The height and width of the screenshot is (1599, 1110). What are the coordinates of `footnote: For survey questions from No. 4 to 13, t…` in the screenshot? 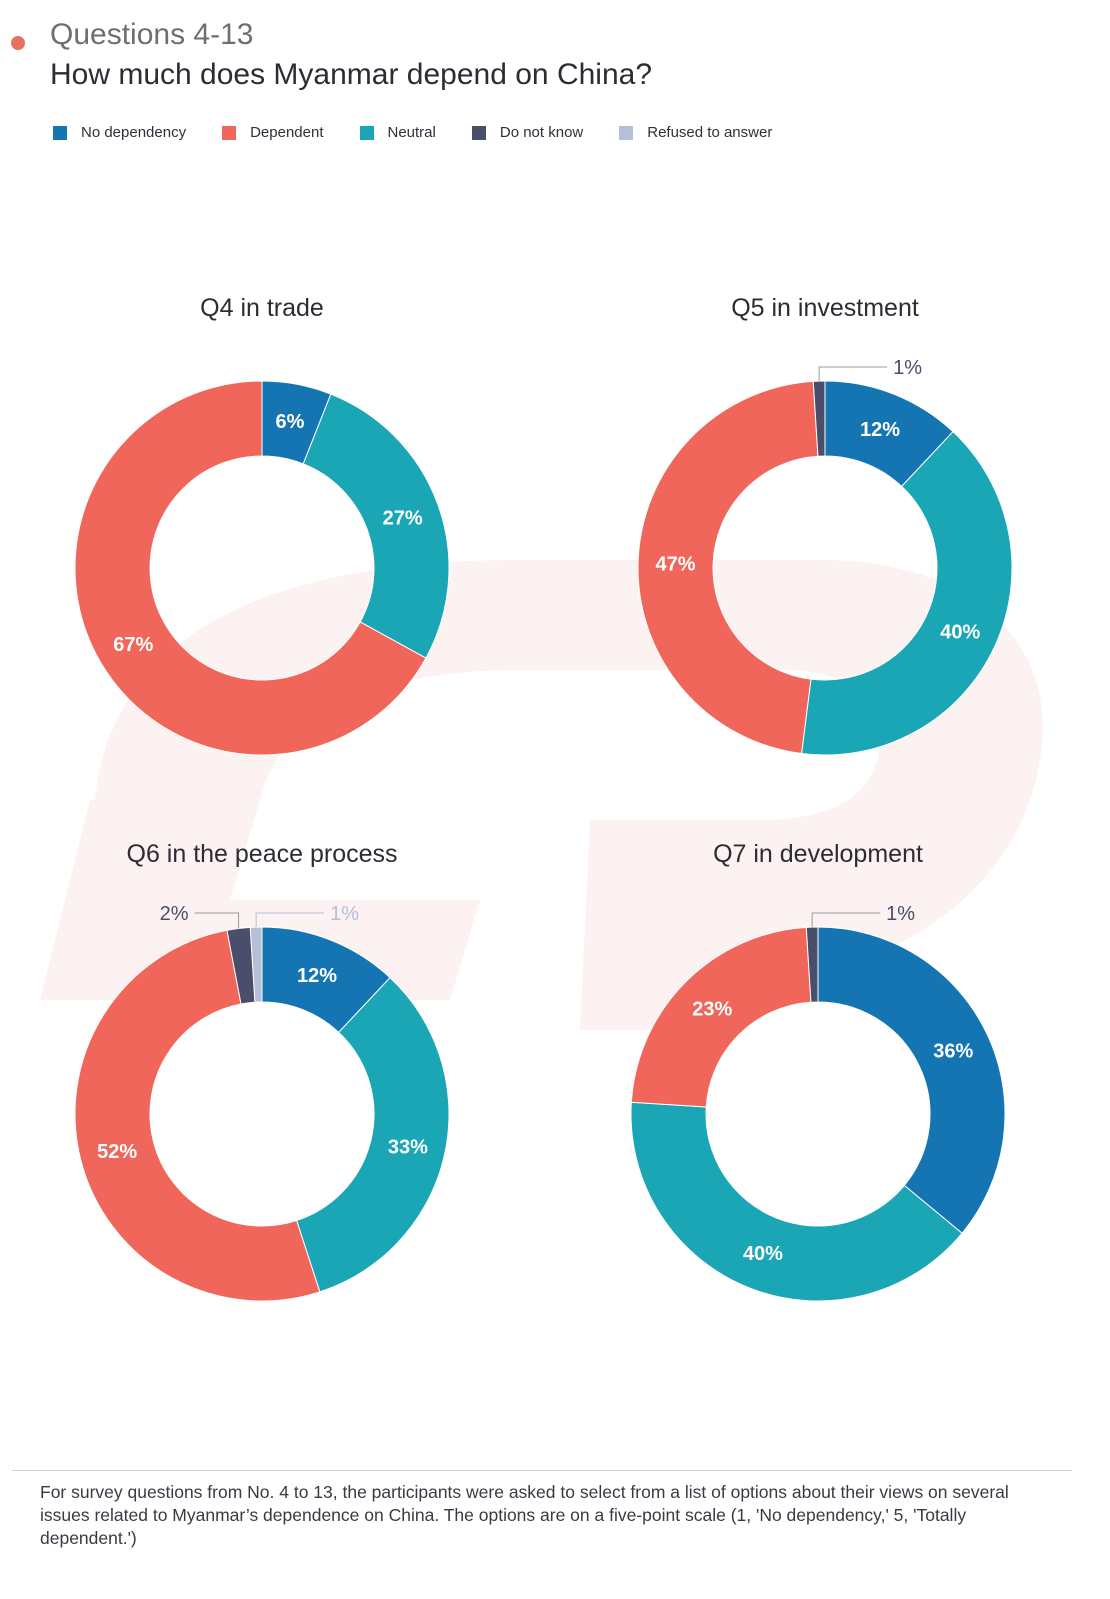 It's located at (524, 1515).